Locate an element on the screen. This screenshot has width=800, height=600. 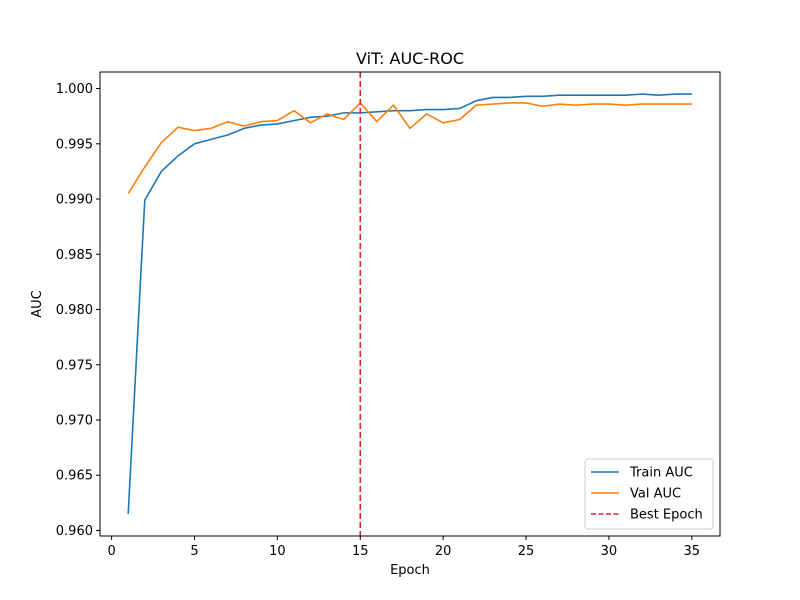
x-tick-label: 15 is located at coordinates (360, 551).